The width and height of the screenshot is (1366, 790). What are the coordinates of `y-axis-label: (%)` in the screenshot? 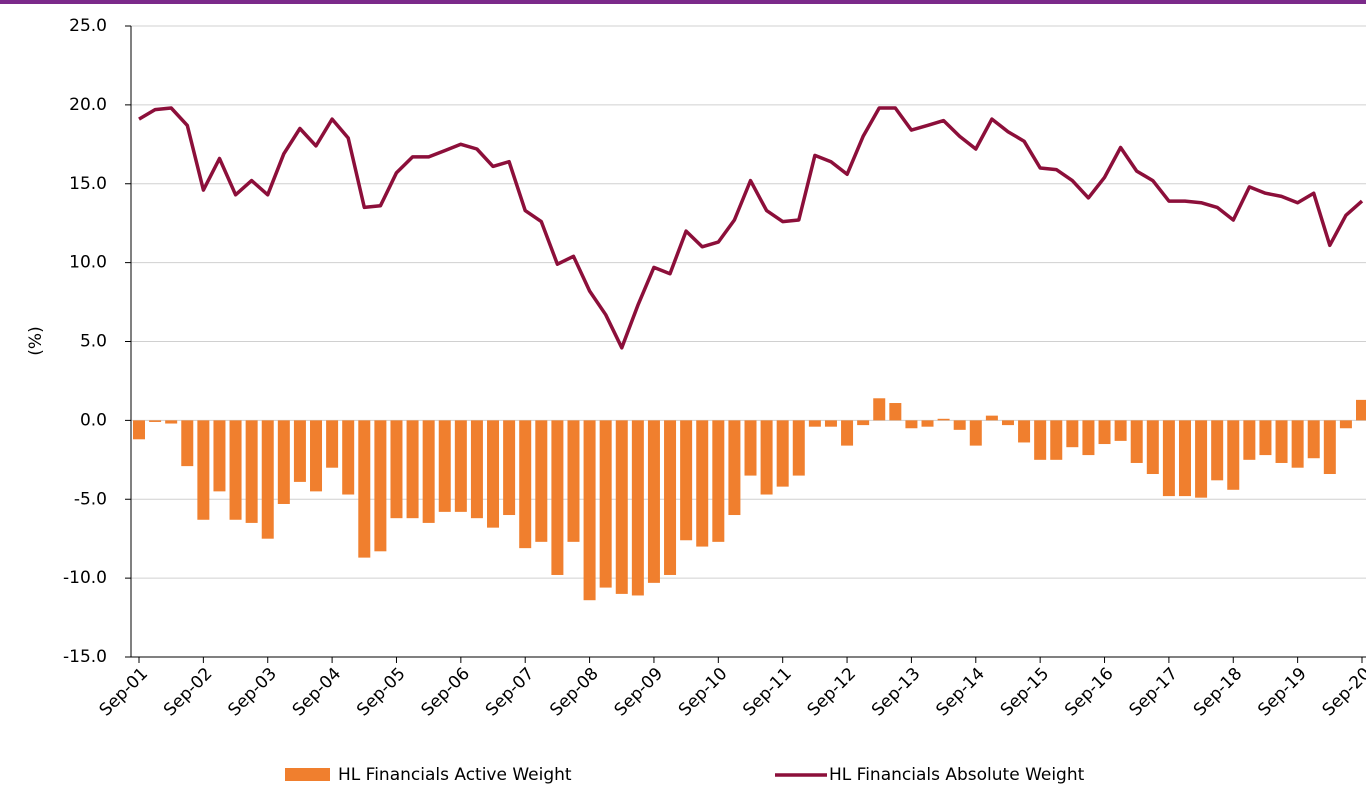 It's located at (36, 340).